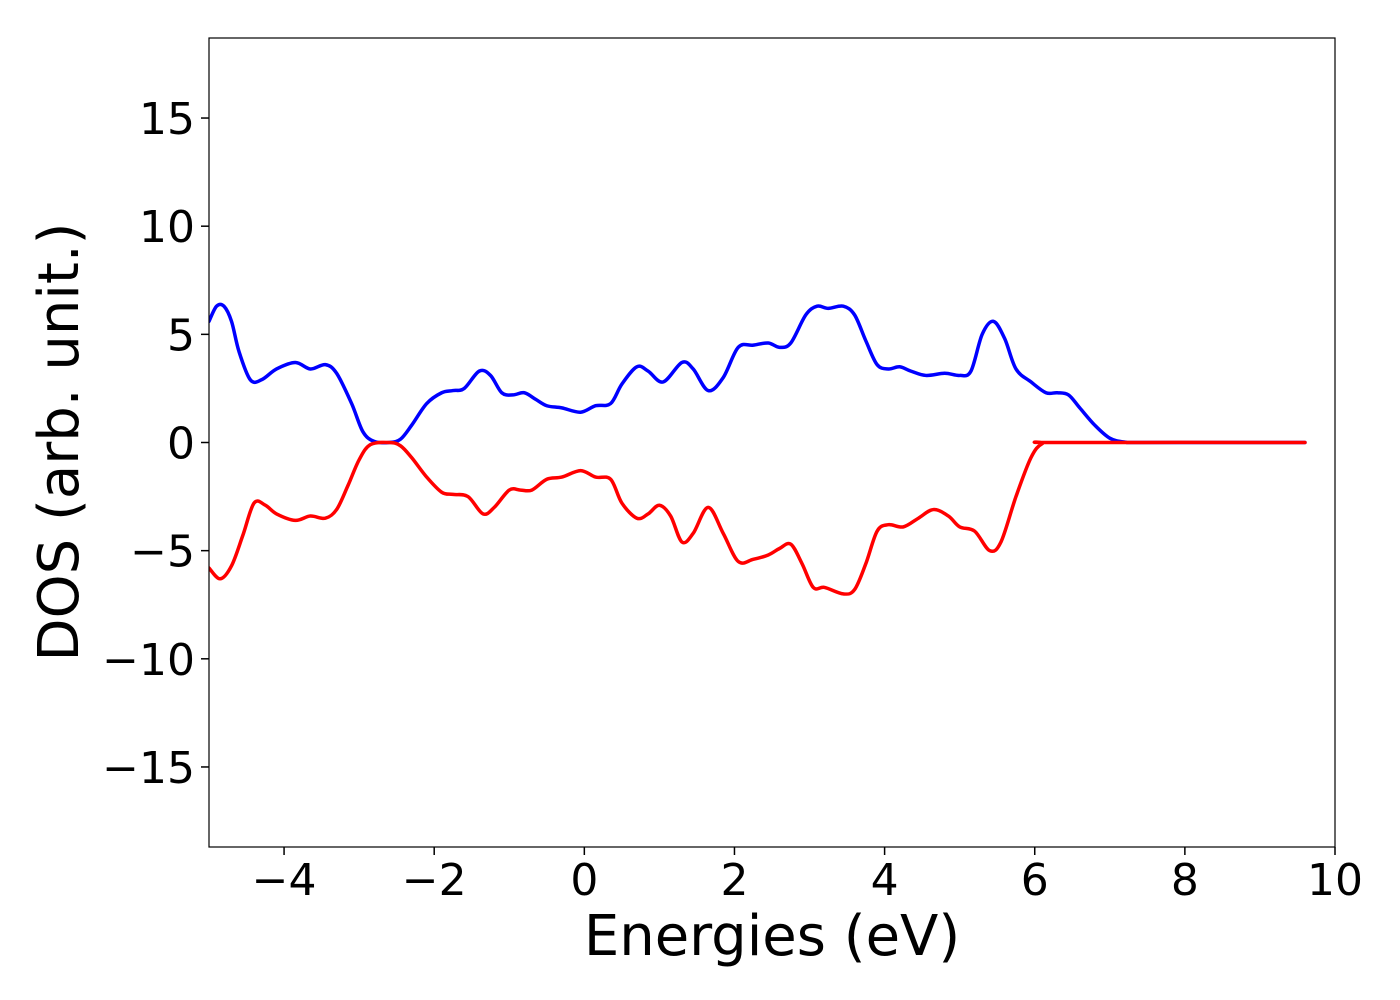  What do you see at coordinates (162, 552) in the screenshot?
I see `y-tick-label: −5` at bounding box center [162, 552].